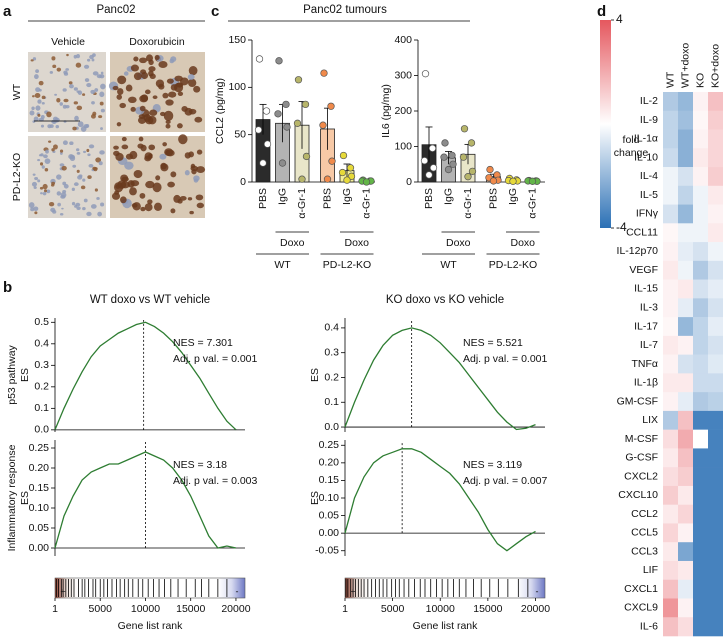  I want to click on panel-label: d, so click(601, 11).